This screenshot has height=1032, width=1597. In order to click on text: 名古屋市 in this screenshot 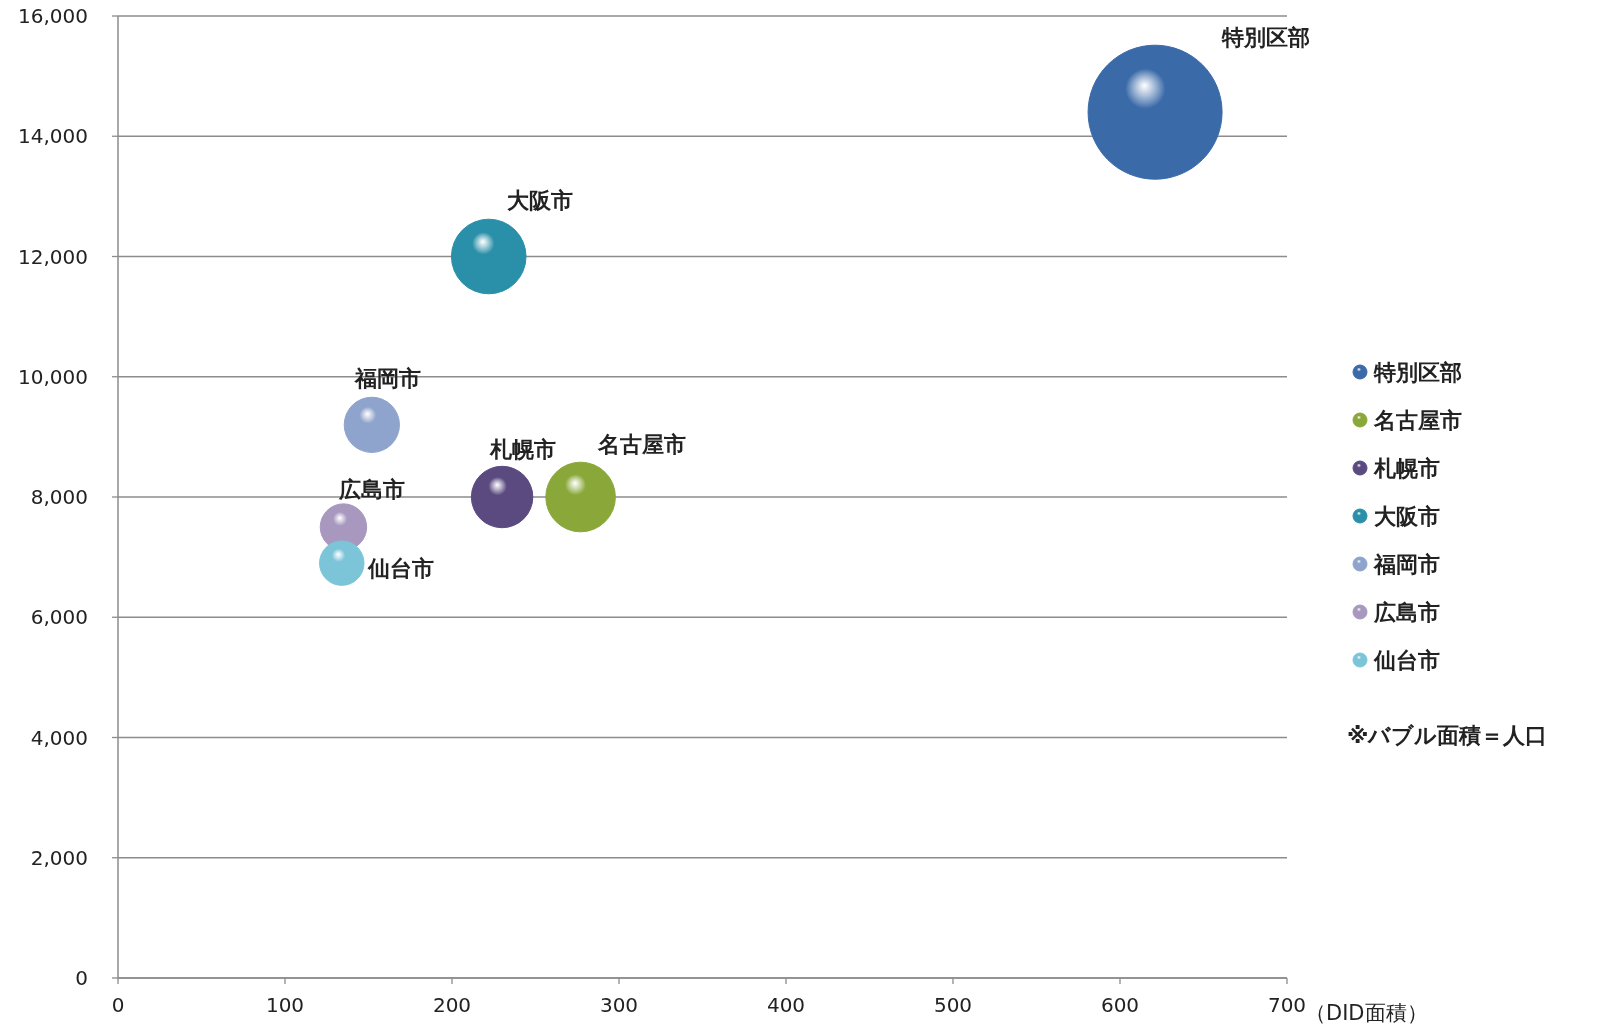, I will do `click(642, 444)`.